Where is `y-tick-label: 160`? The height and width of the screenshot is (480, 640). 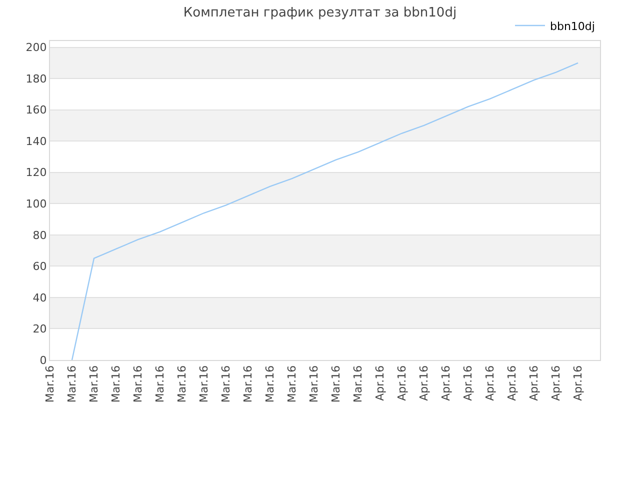 y-tick-label: 160 is located at coordinates (36, 110).